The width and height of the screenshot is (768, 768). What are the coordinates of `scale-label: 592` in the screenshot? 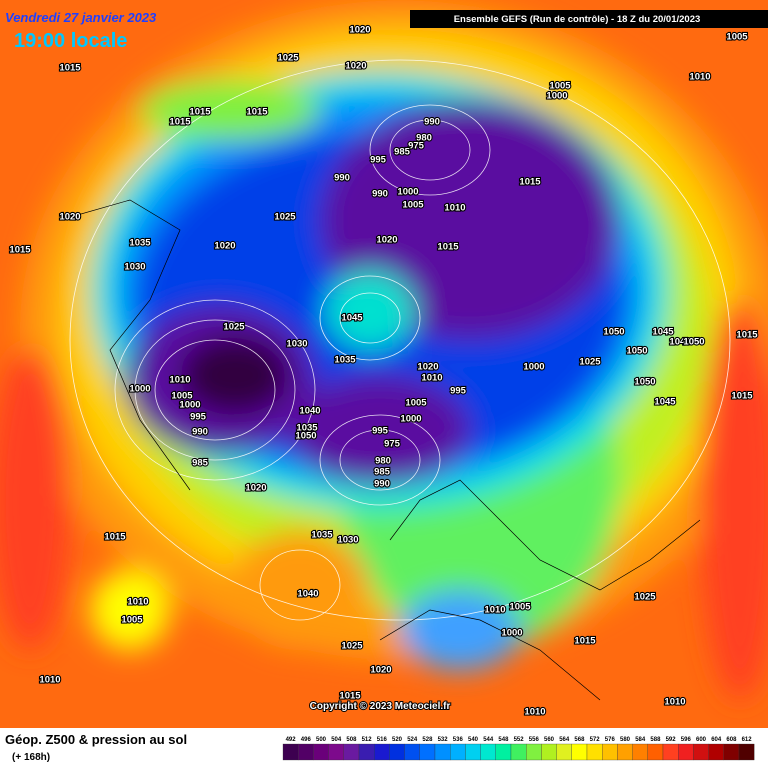 It's located at (671, 740).